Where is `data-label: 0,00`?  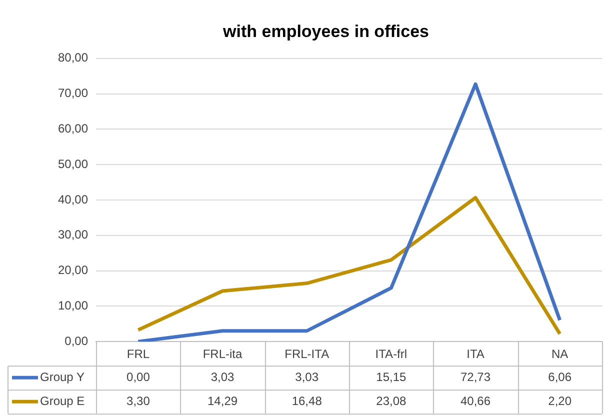
data-label: 0,00 is located at coordinates (138, 377).